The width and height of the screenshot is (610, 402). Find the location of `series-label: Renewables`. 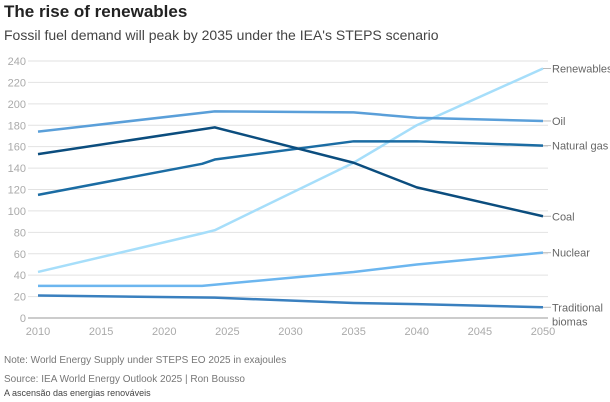

series-label: Renewables is located at coordinates (581, 69).